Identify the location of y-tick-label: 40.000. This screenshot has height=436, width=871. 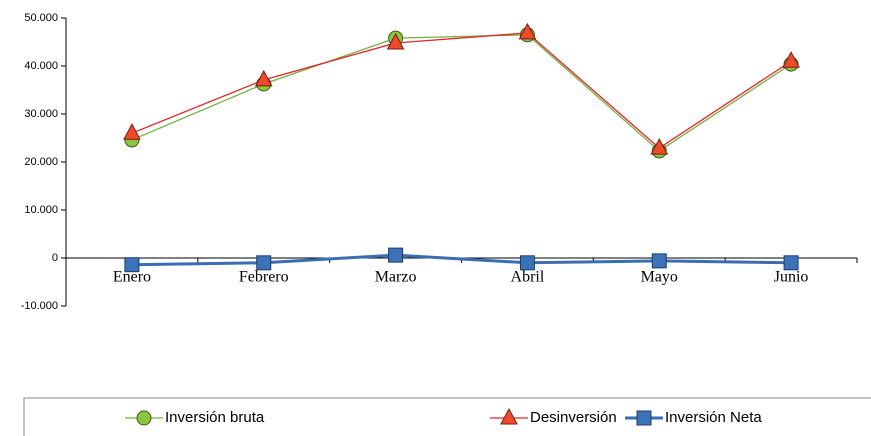
(41, 66).